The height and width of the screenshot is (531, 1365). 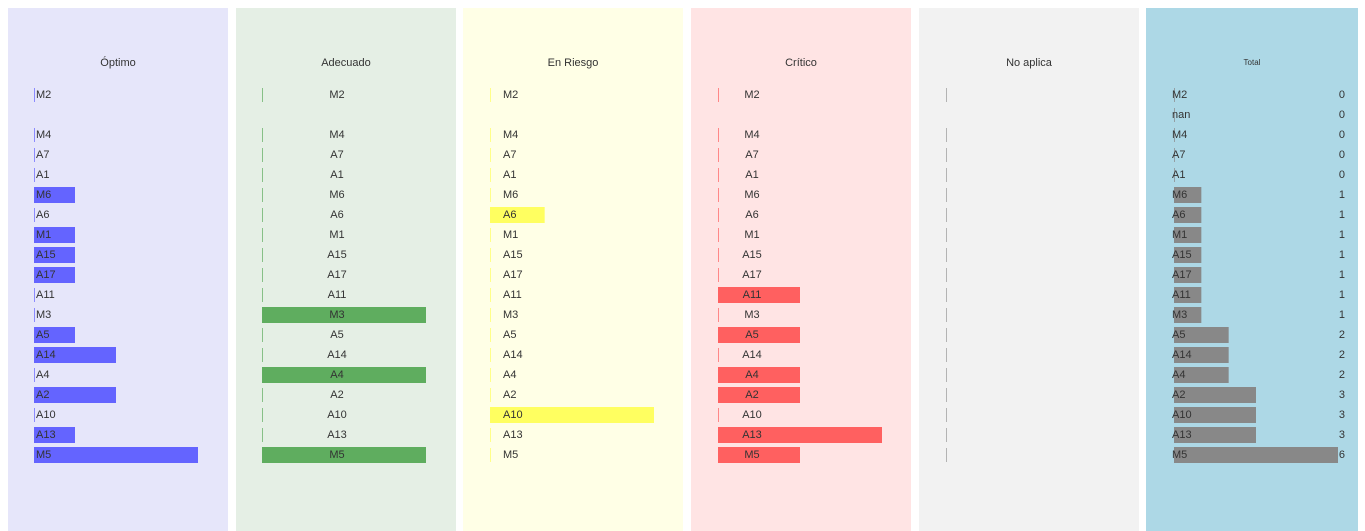 What do you see at coordinates (117, 62) in the screenshot?
I see `panel-title: Óptimo` at bounding box center [117, 62].